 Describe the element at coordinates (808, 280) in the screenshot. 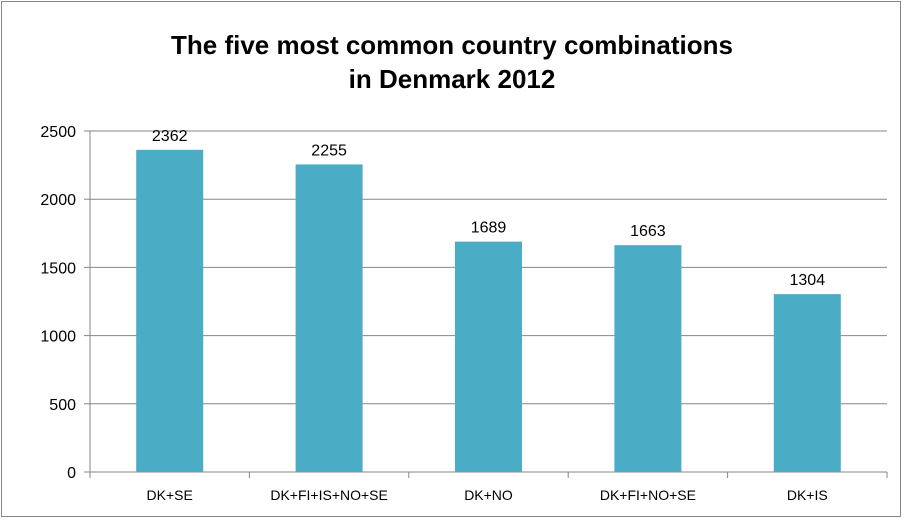

I see `data-label: 1304` at that location.